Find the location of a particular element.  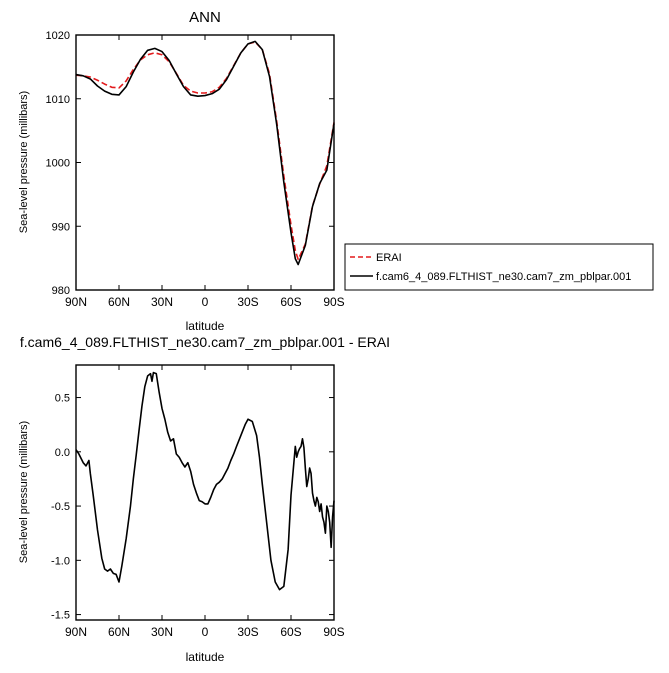

bottom-x-tick-label: 30S is located at coordinates (247, 632).